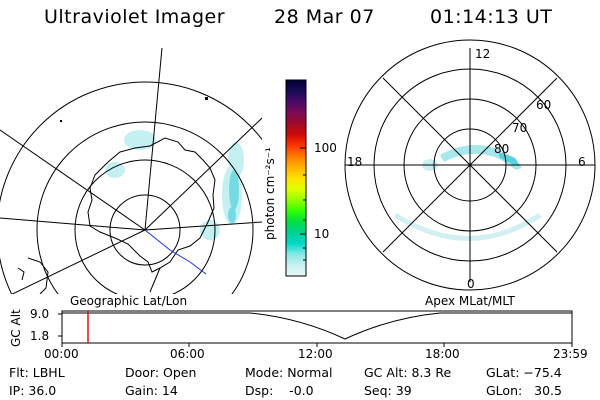 This screenshot has height=400, width=600. I want to click on colorbar-tick-100: 100, so click(325, 148).